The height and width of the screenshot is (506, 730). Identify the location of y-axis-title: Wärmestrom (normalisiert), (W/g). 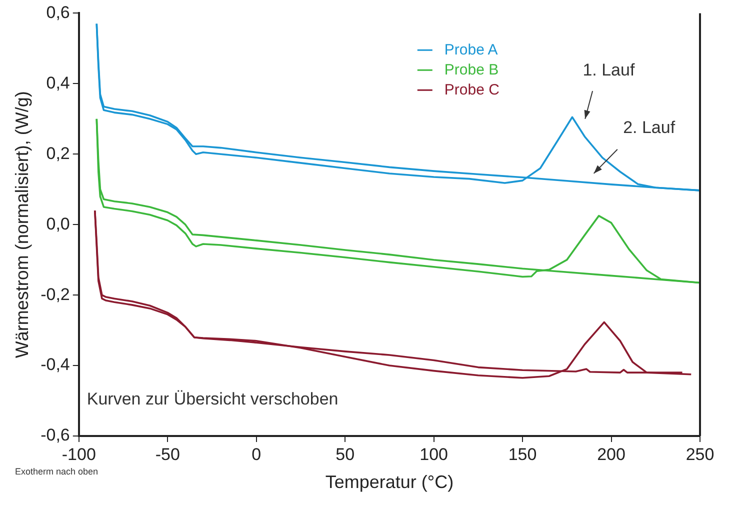
(22, 224).